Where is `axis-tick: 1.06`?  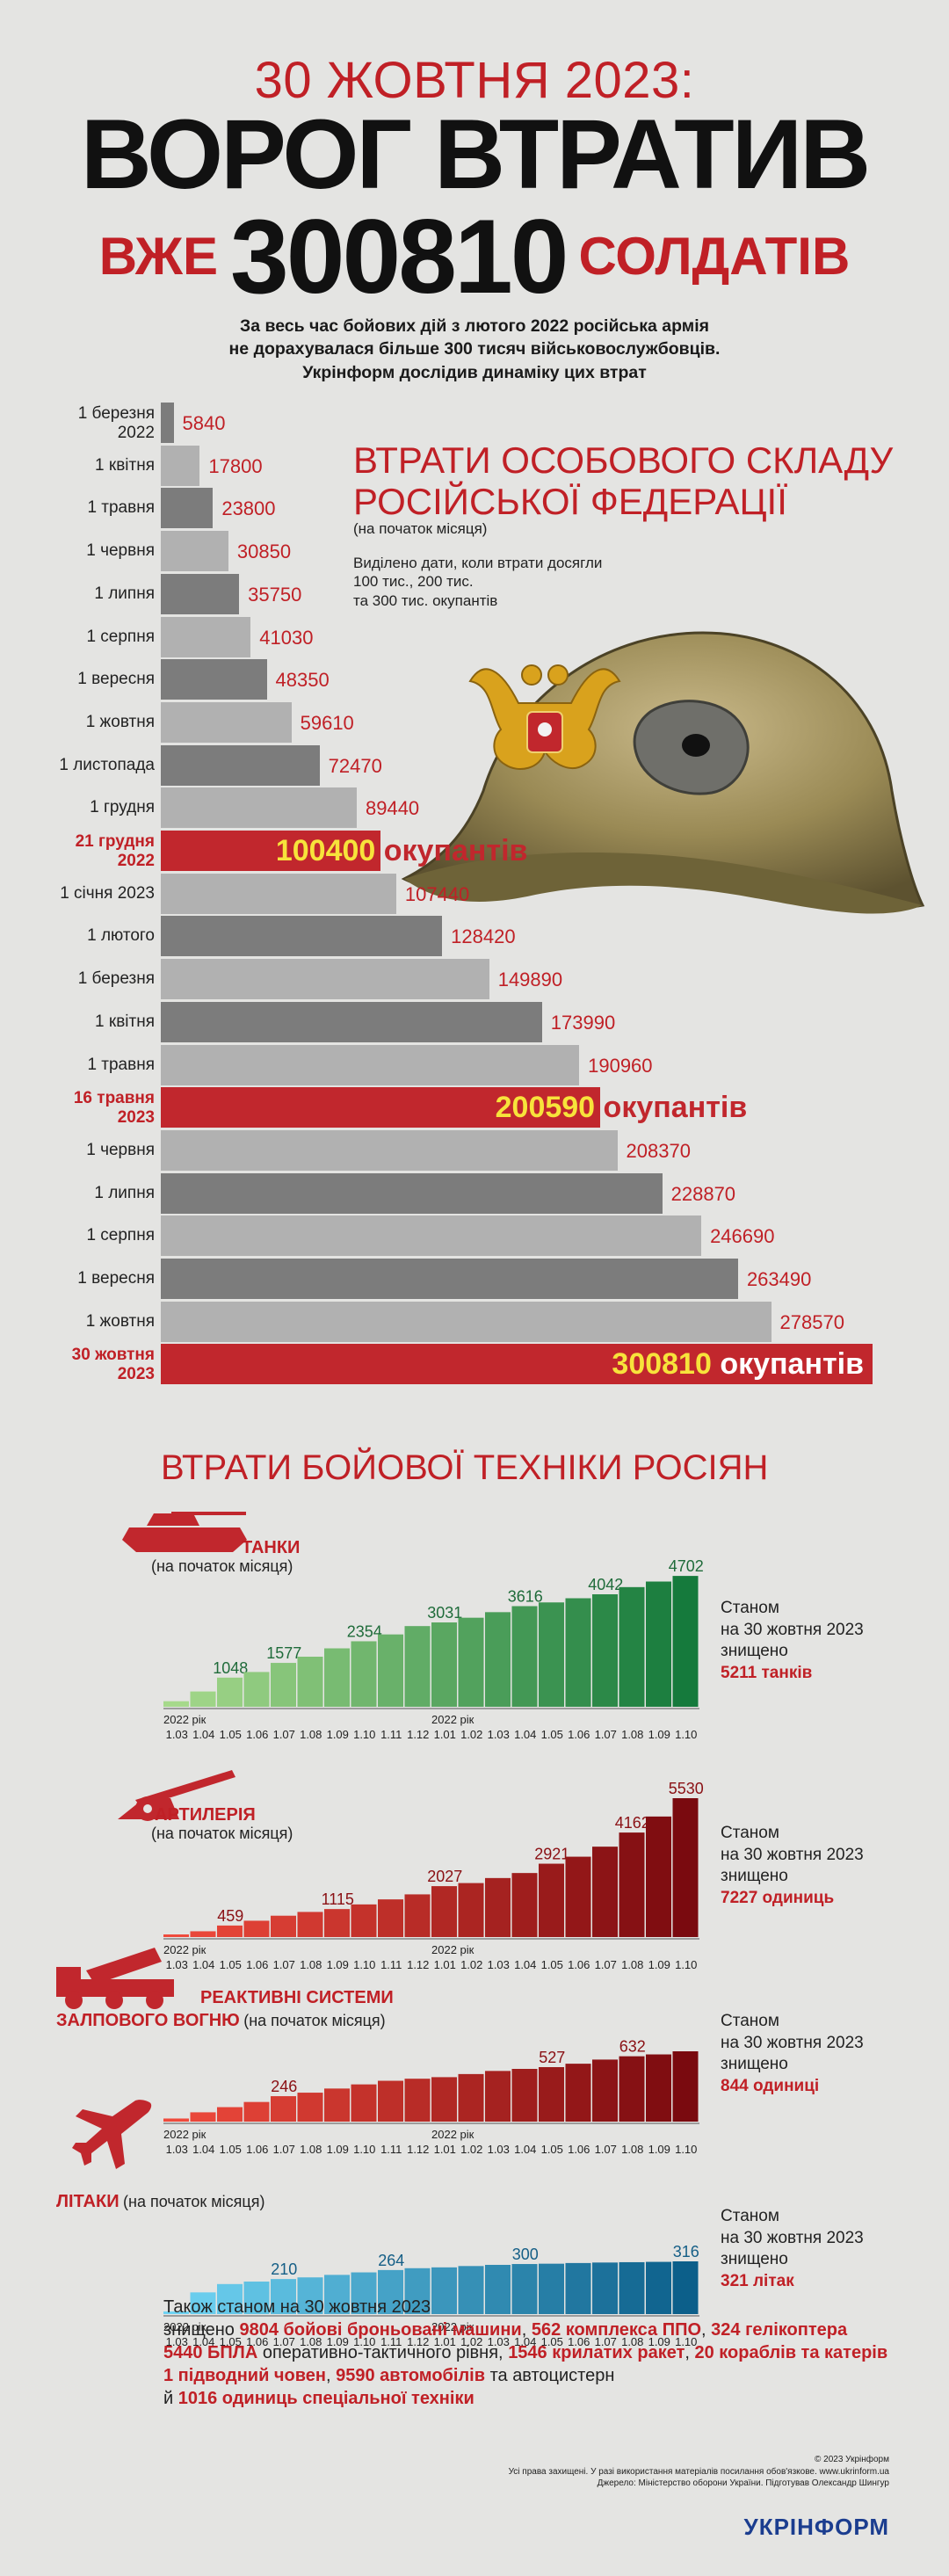 axis-tick: 1.06 is located at coordinates (579, 2149).